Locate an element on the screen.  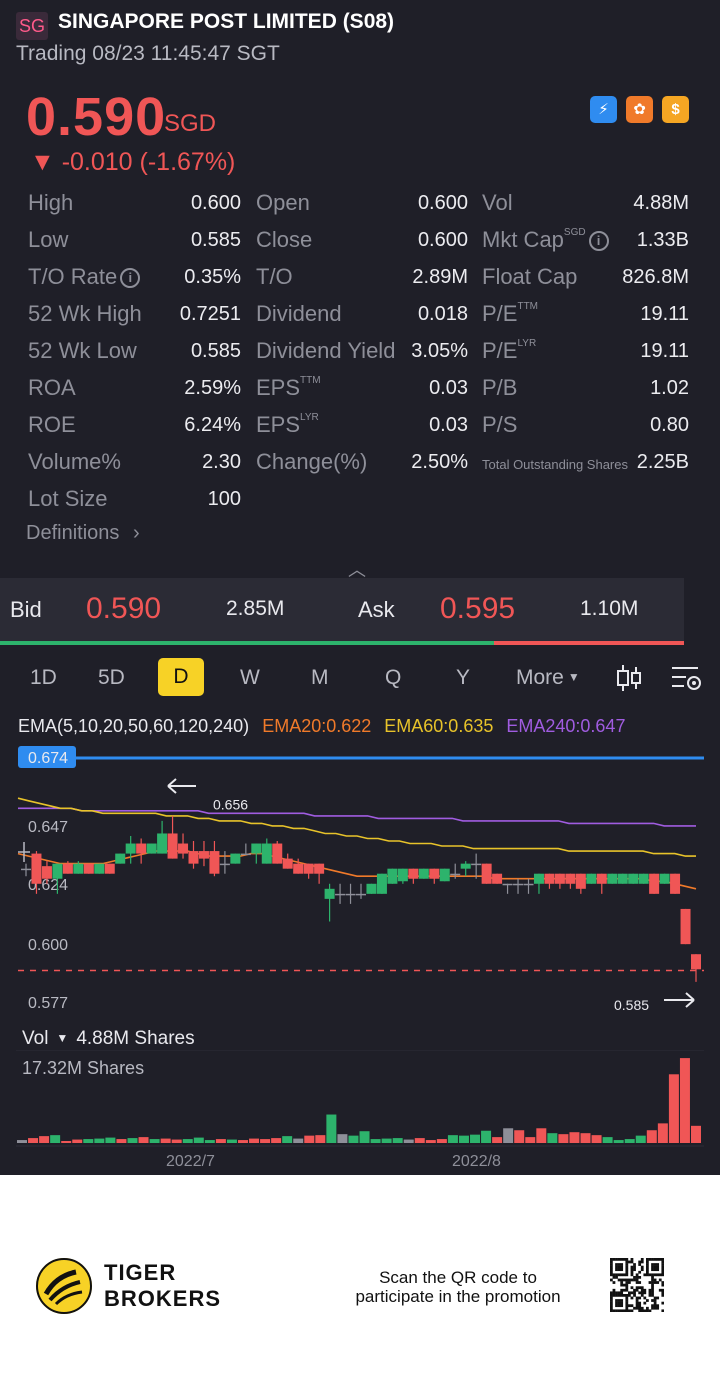
candle-style-icon is located at coordinates (629, 678).